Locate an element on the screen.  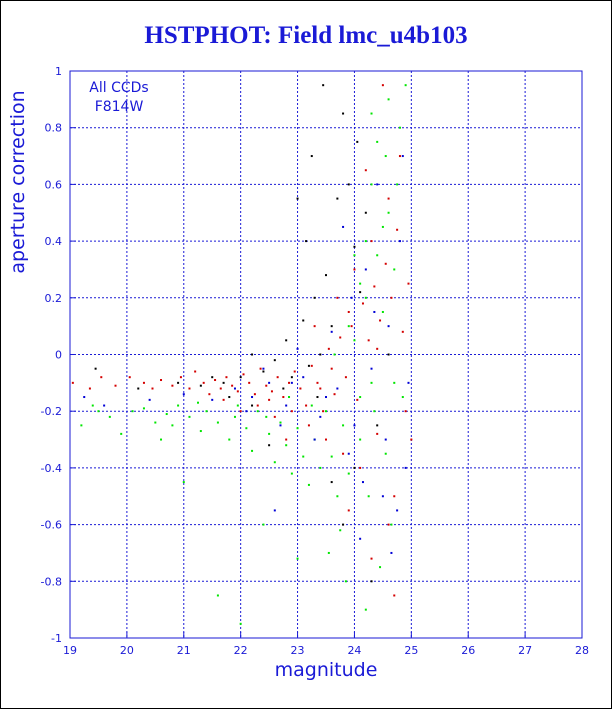
x-axis-label: magnitude is located at coordinates (326, 670).